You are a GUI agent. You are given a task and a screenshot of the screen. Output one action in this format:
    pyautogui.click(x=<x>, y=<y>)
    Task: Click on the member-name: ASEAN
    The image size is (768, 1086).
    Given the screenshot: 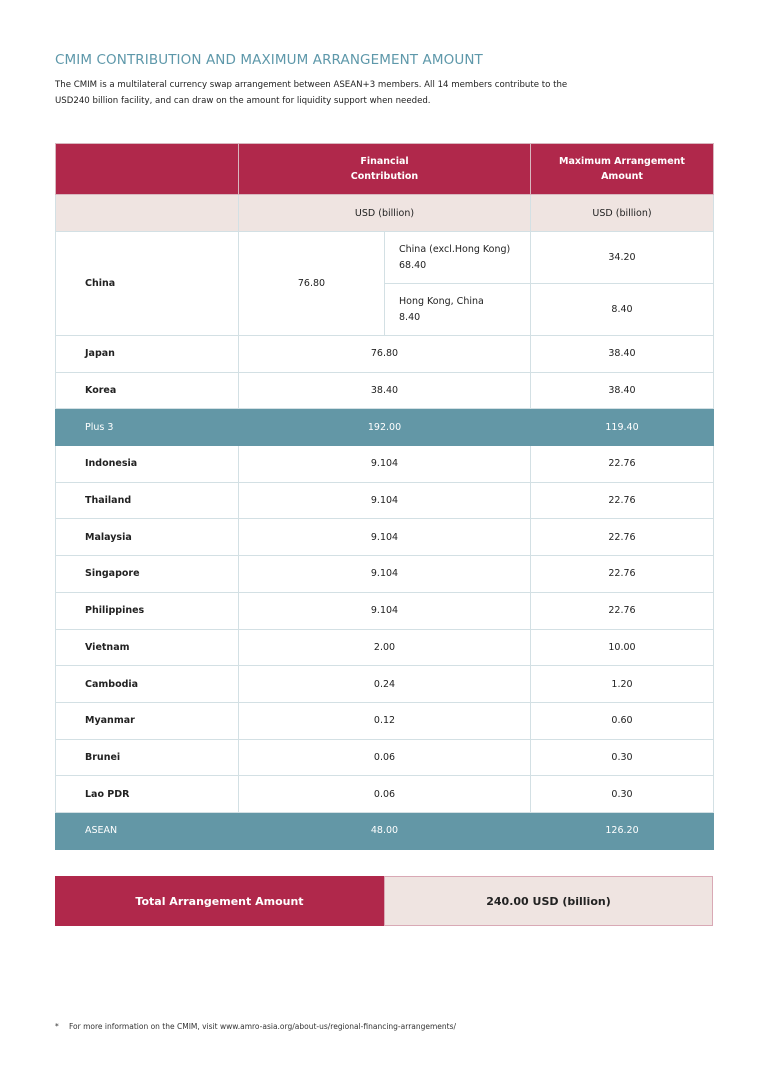 What is the action you would take?
    pyautogui.click(x=147, y=830)
    